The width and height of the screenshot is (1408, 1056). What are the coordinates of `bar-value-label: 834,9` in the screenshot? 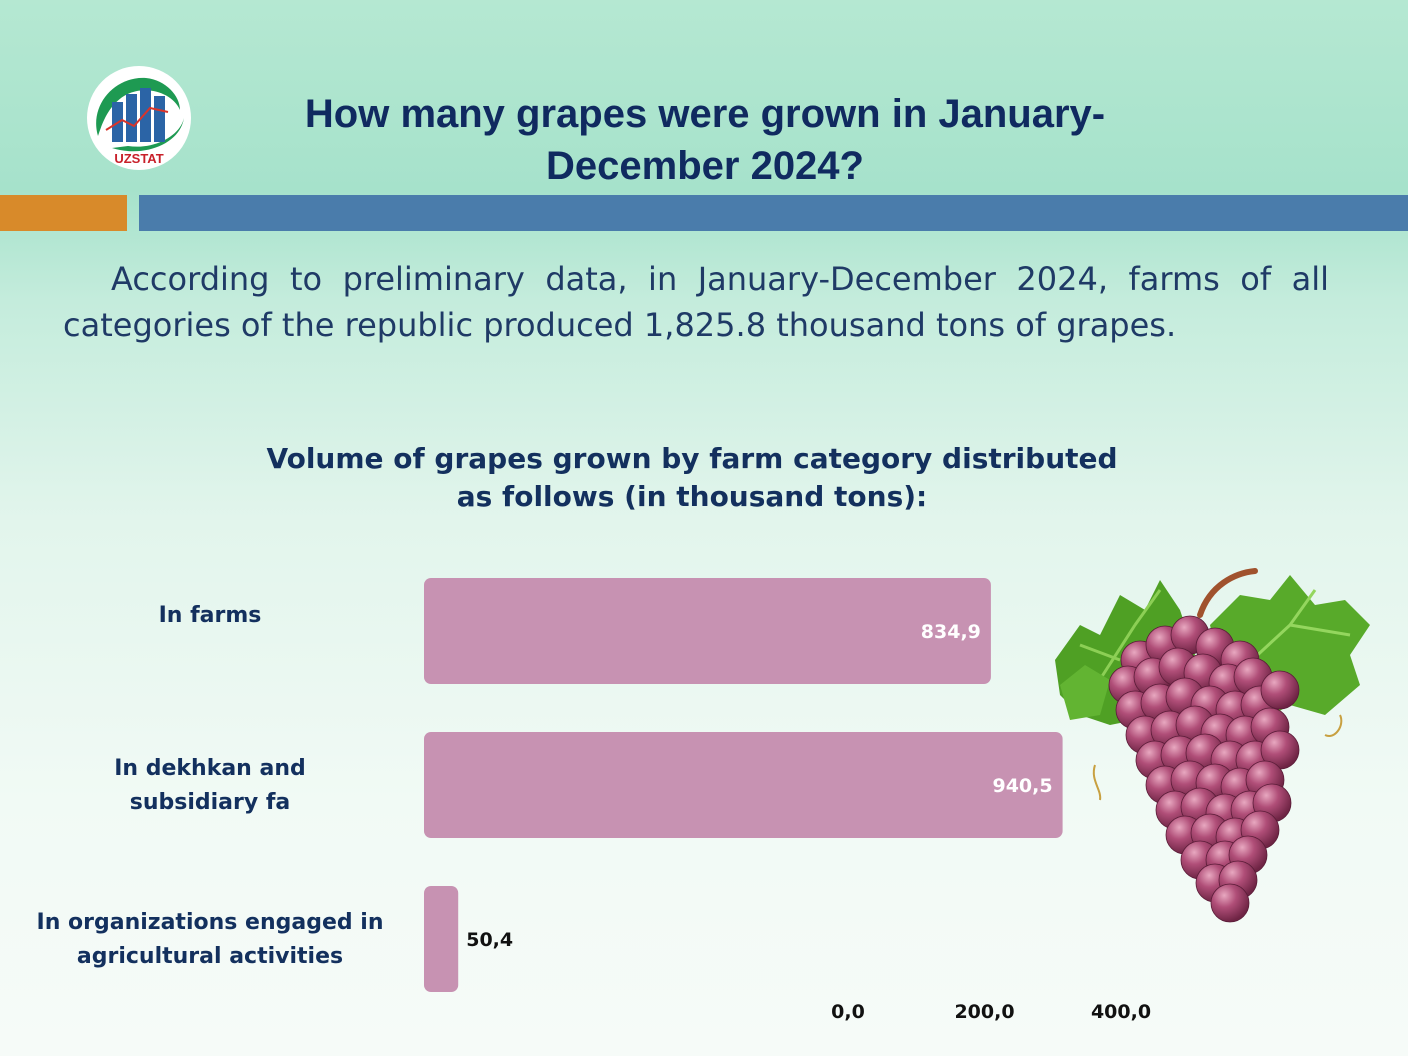 It's located at (951, 632).